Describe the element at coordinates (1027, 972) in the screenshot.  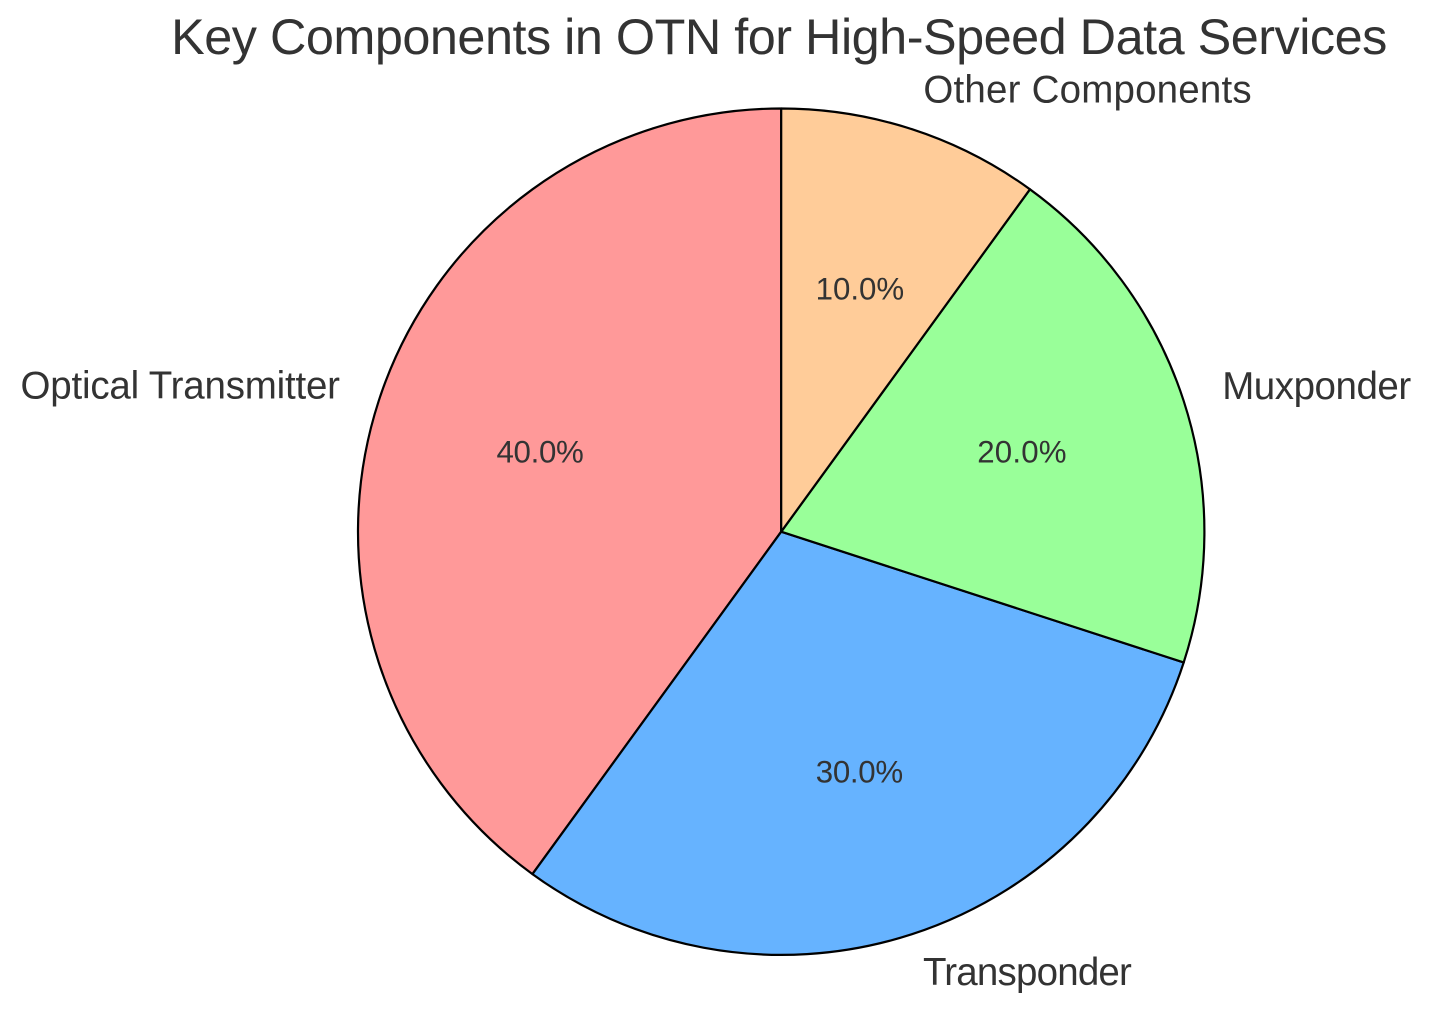
I see `svg-text: Transponder` at that location.